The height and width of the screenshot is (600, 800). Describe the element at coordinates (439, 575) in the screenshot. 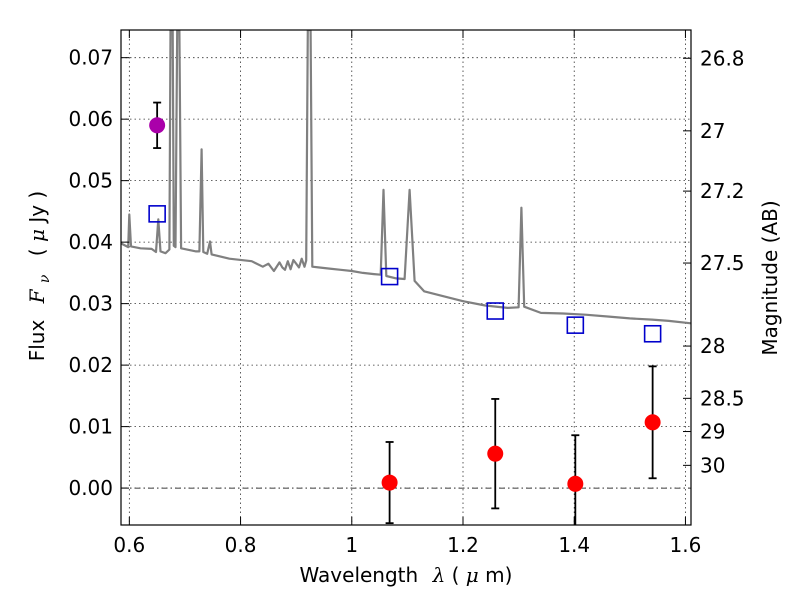

I see `x-axis-label-symbol: λ` at that location.